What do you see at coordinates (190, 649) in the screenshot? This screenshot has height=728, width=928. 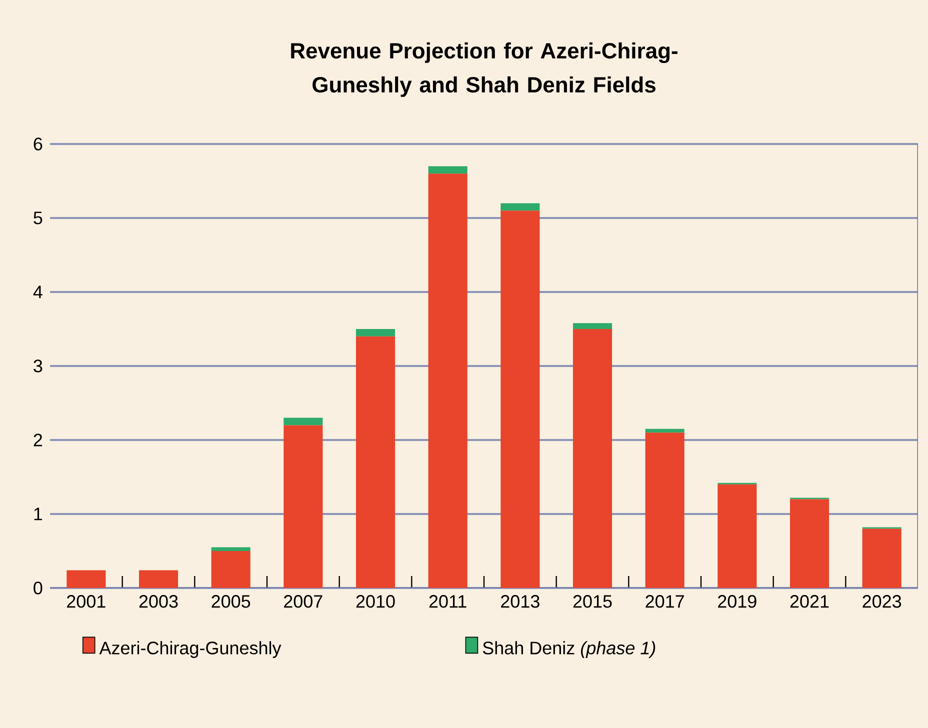 I see `legend-label: Azeri-Chirag-Guneshly` at bounding box center [190, 649].